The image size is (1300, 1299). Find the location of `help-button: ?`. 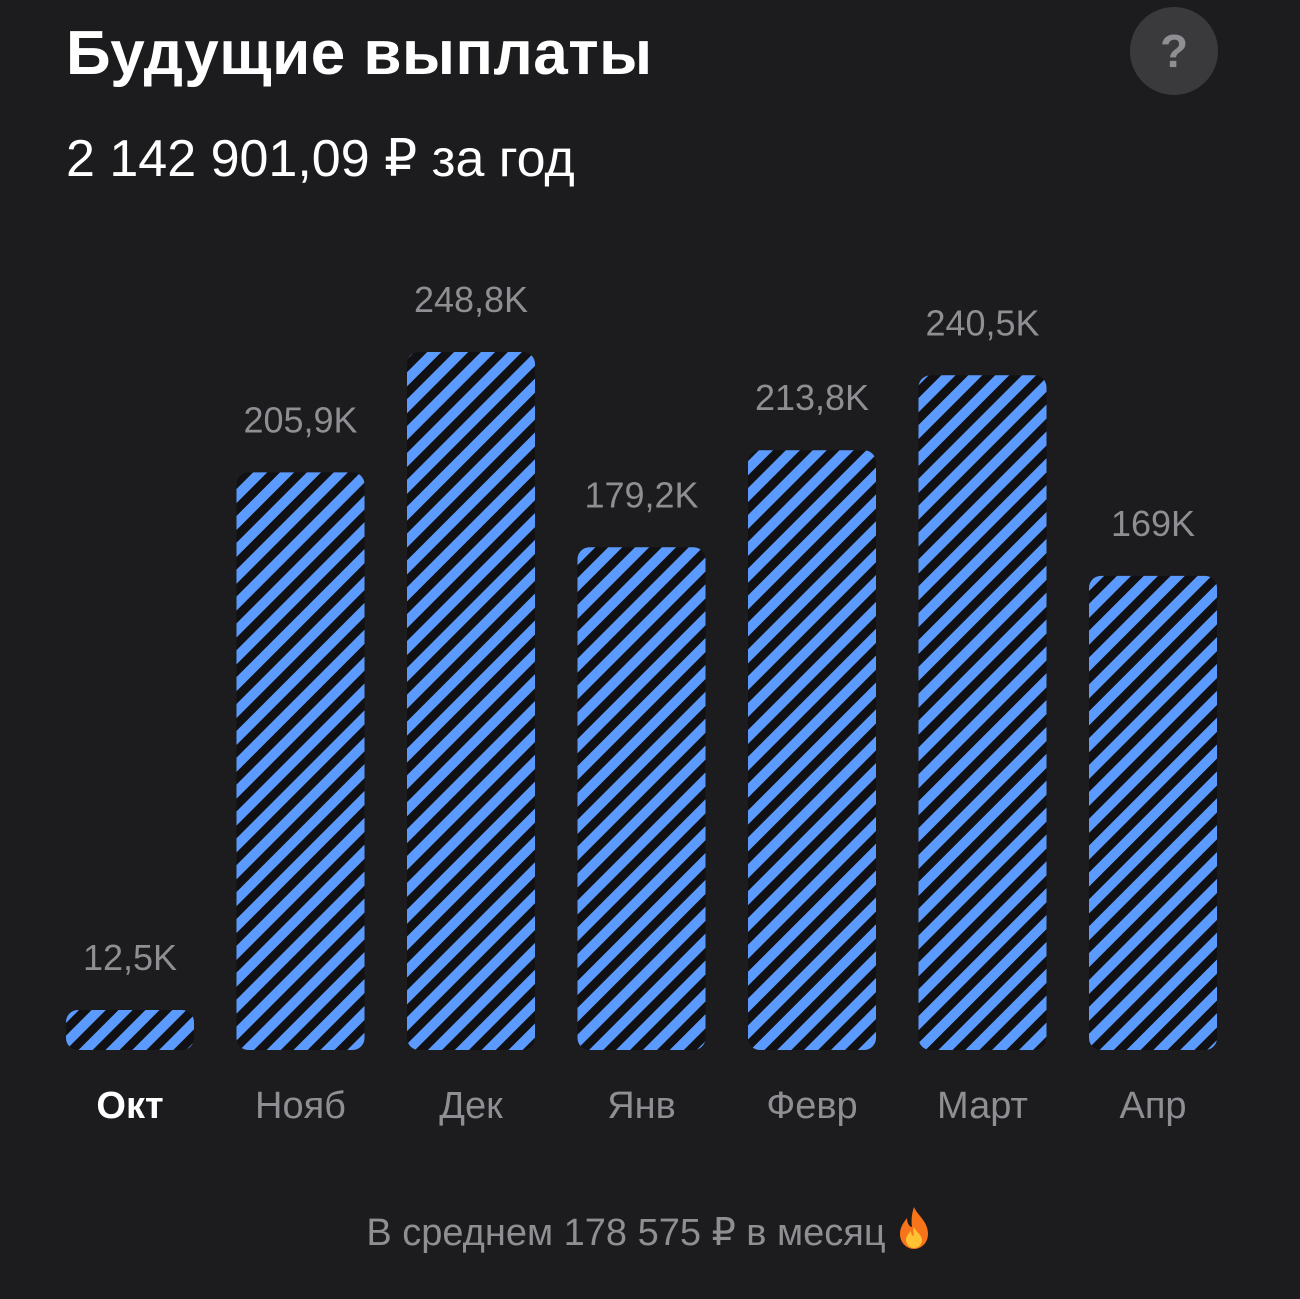

help-button: ? is located at coordinates (1174, 51).